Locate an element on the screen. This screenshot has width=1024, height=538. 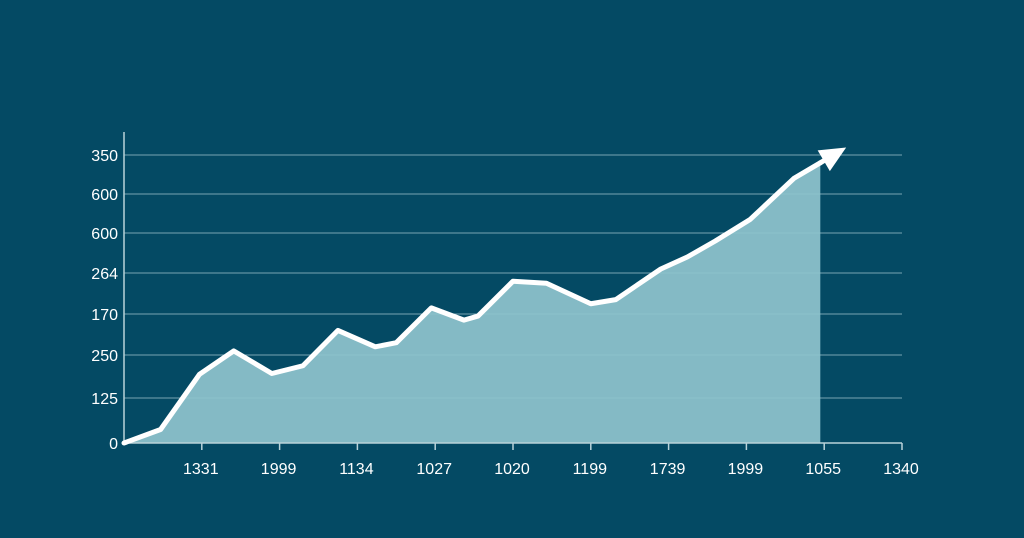
x-tick-label-5: 1199 is located at coordinates (590, 469).